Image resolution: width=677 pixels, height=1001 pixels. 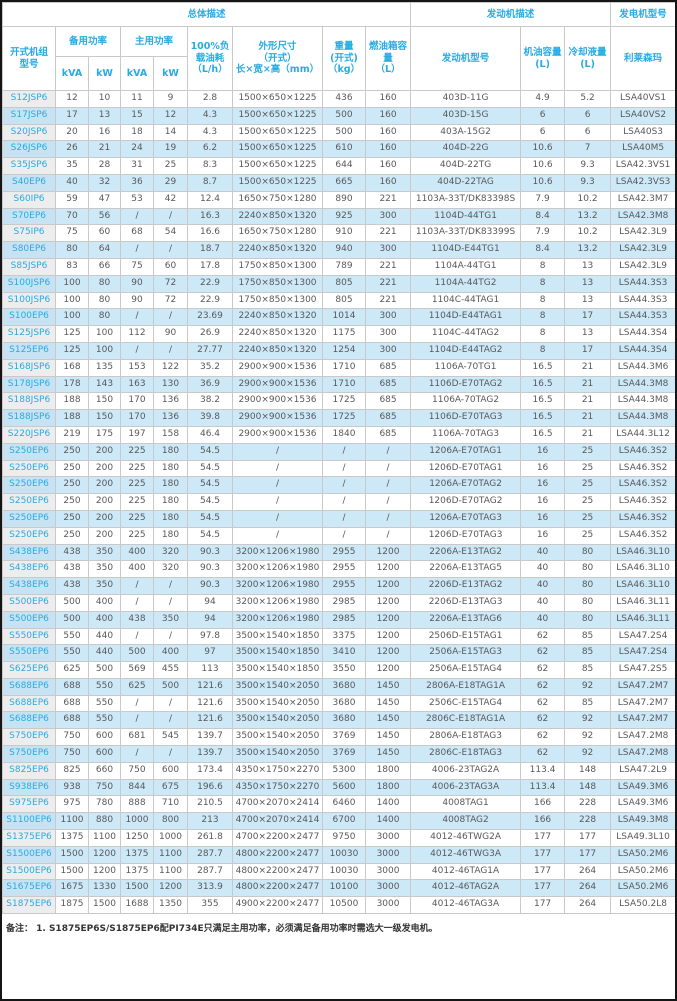 I want to click on model-link: S825EP6, so click(x=29, y=769).